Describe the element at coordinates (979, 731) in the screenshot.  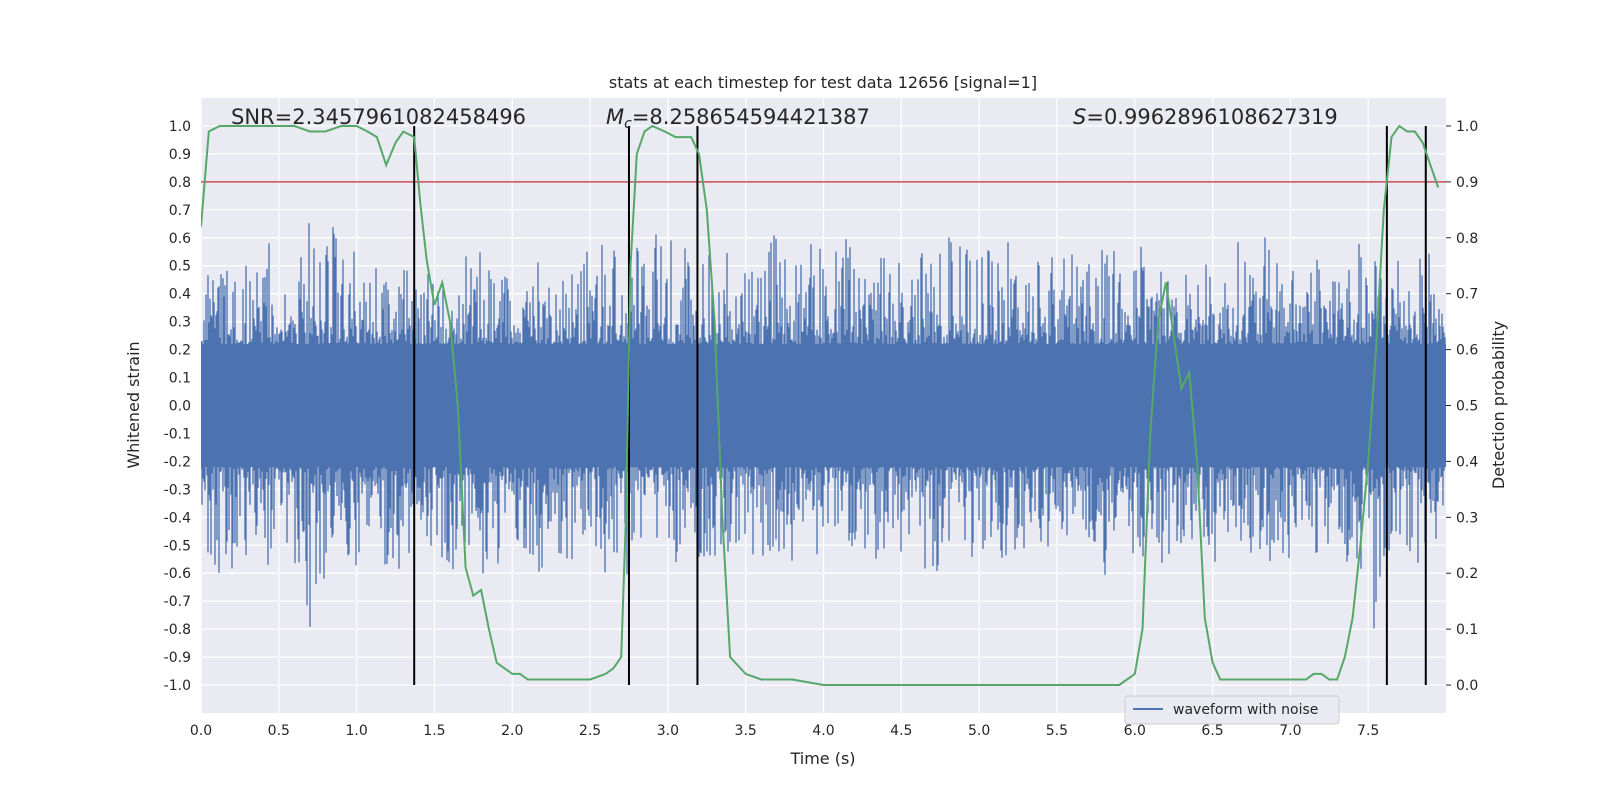
I see `x-tick-label: 5.0` at that location.